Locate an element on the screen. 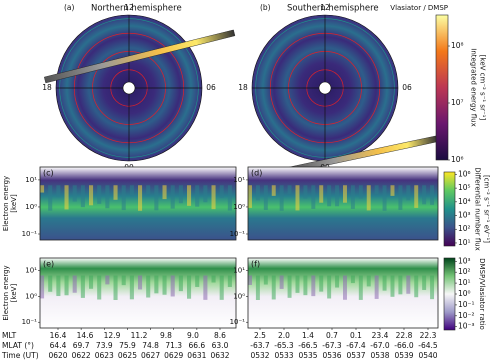  y-axis-label: Electron energy is located at coordinates (6, 203).